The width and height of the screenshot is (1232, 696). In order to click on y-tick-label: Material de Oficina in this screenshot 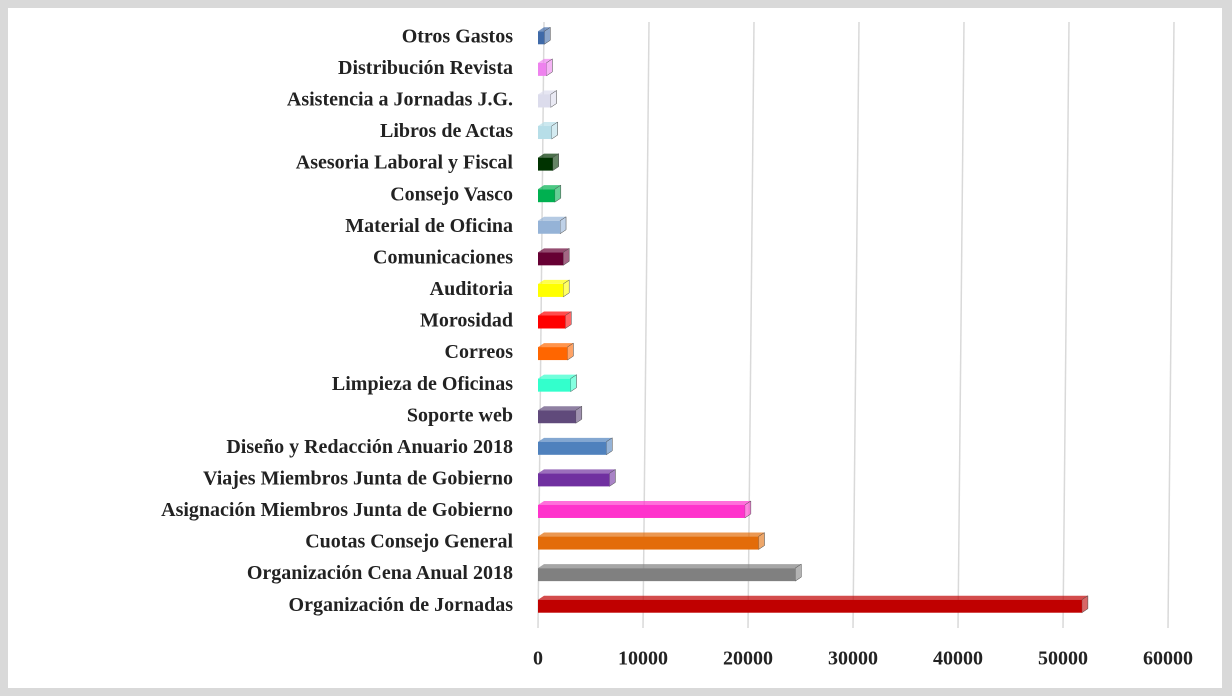, I will do `click(429, 226)`.